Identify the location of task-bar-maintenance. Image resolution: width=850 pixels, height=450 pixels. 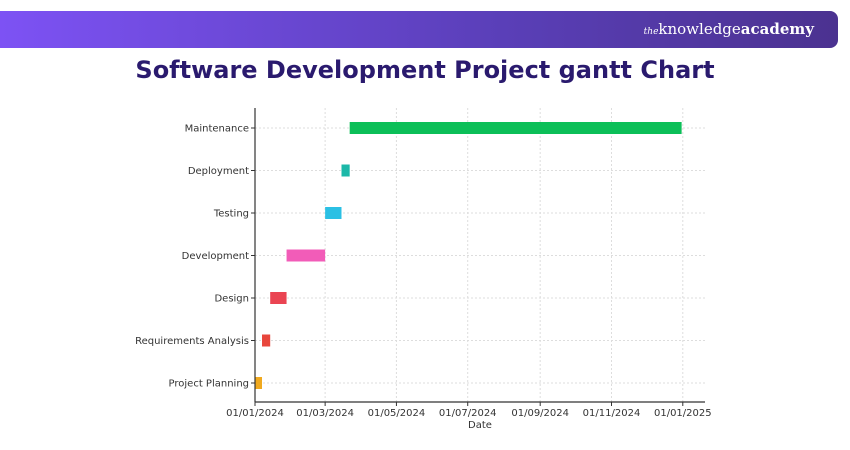
(515, 128).